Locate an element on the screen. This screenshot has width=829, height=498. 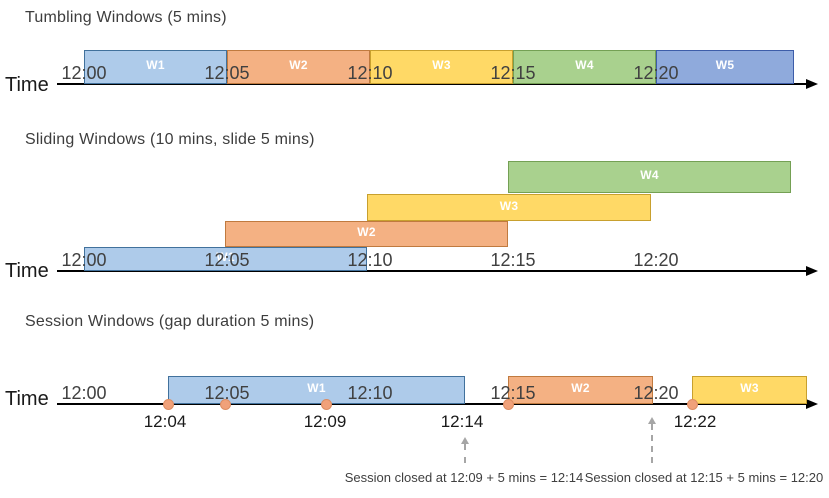
sliding-window-label: W1 is located at coordinates (225, 257).